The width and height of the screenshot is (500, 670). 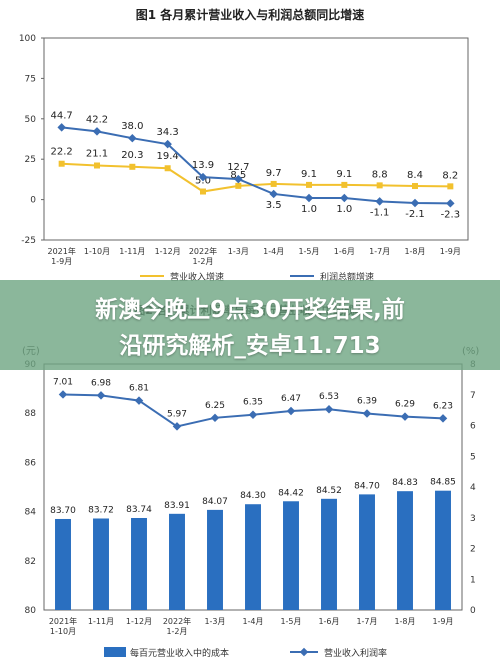 What do you see at coordinates (101, 510) in the screenshot?
I see `chart-2-bar-label: 83.72` at bounding box center [101, 510].